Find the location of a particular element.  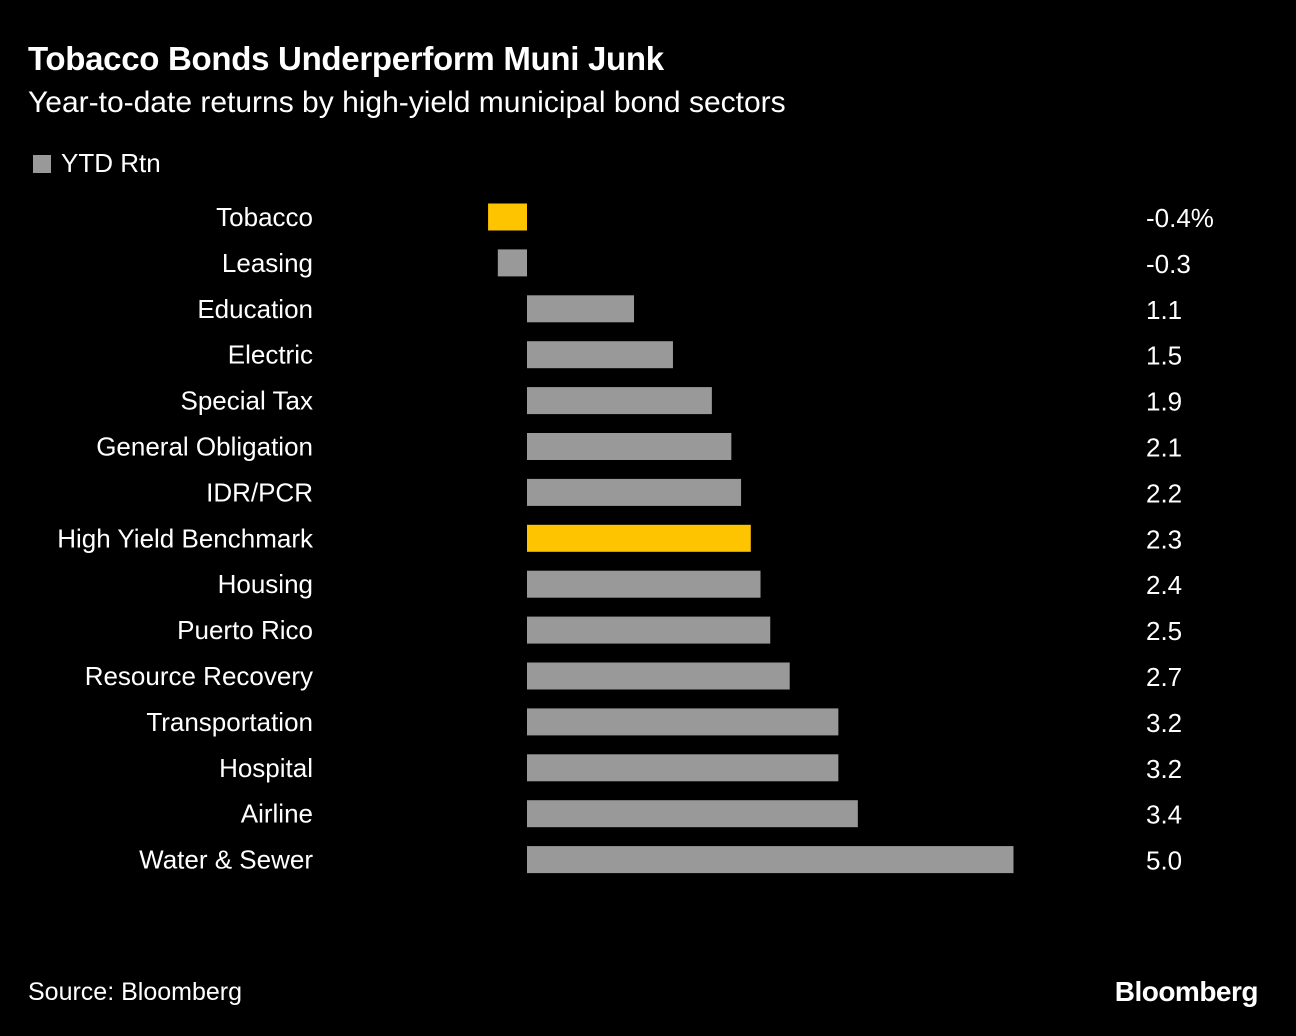

category-label: High Yield Benchmark is located at coordinates (185, 538).